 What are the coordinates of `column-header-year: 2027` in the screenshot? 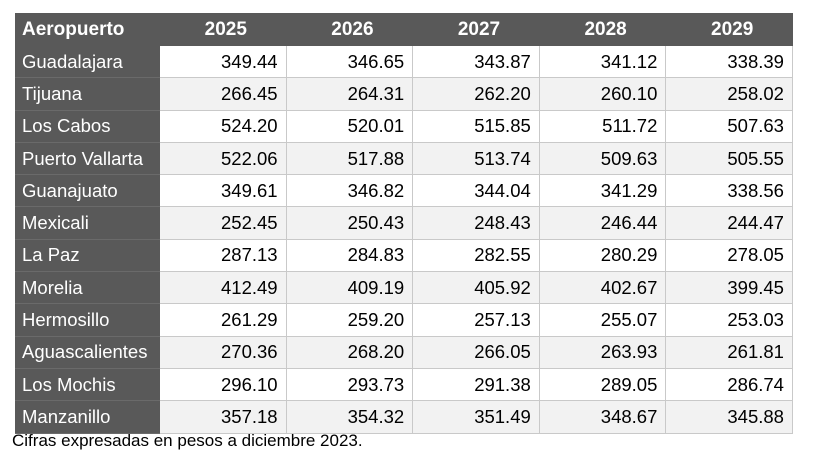 It's located at (476, 29).